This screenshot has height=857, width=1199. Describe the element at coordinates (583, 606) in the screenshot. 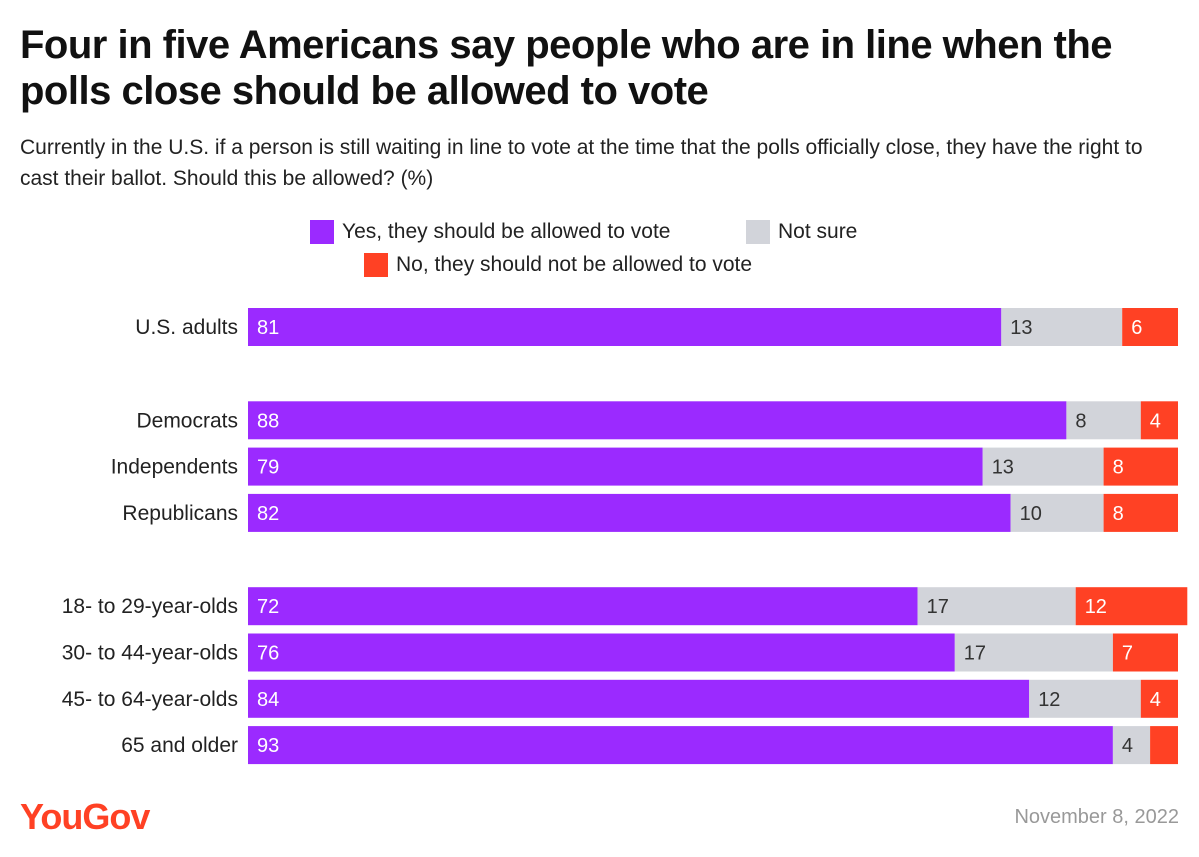

I see `bar-yes-18-to-29-year-olds` at that location.